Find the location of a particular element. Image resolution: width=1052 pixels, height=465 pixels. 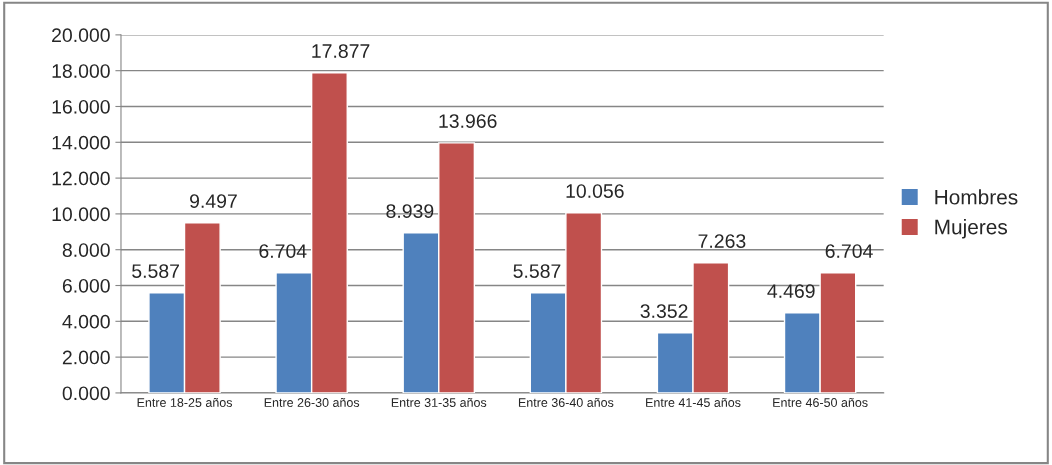

y-tick-label: 12.000 is located at coordinates (81, 178).